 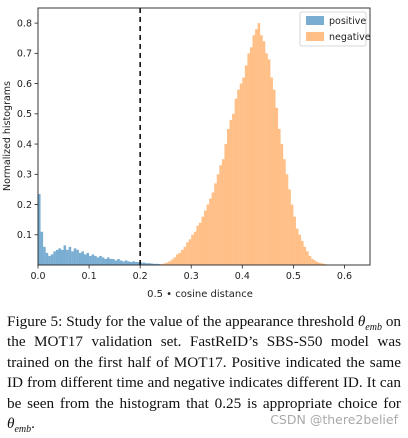 I want to click on legend-swatch-negative, so click(x=315, y=36).